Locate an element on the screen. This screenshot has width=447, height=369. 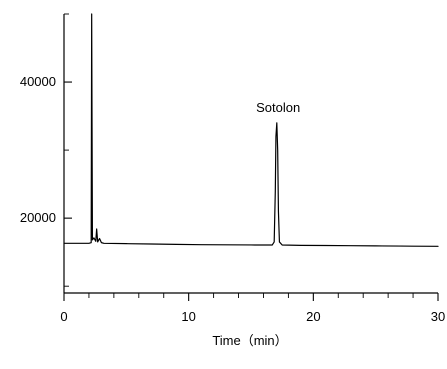
x-ticks-layer: 0 10 20 30 is located at coordinates (252, 308).